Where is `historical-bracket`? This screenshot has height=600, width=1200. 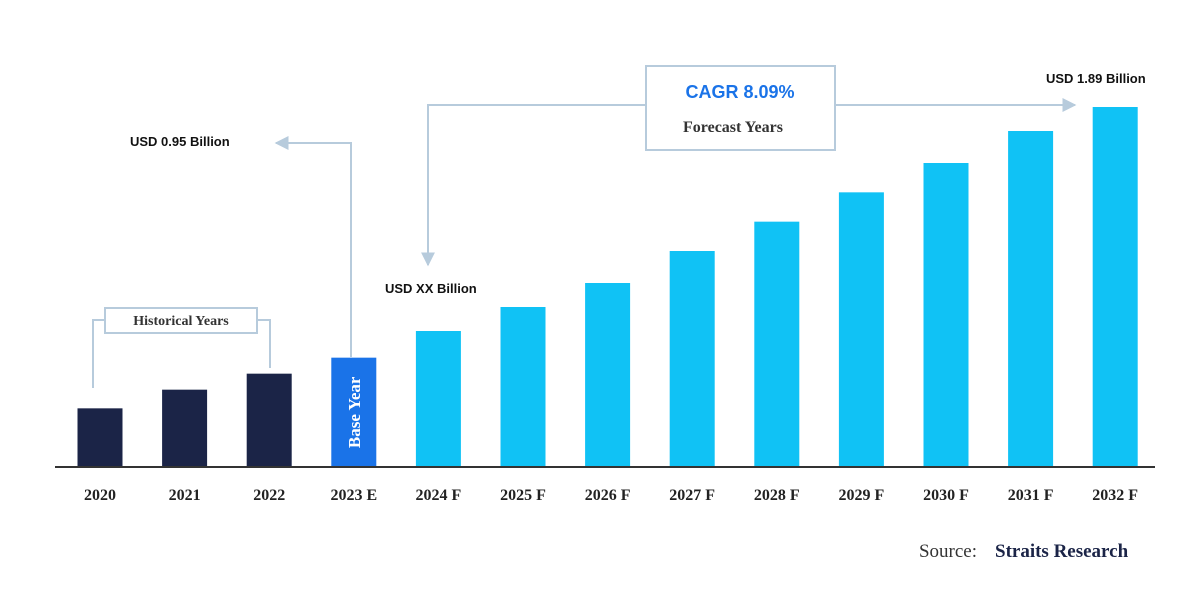
historical-bracket is located at coordinates (181, 353).